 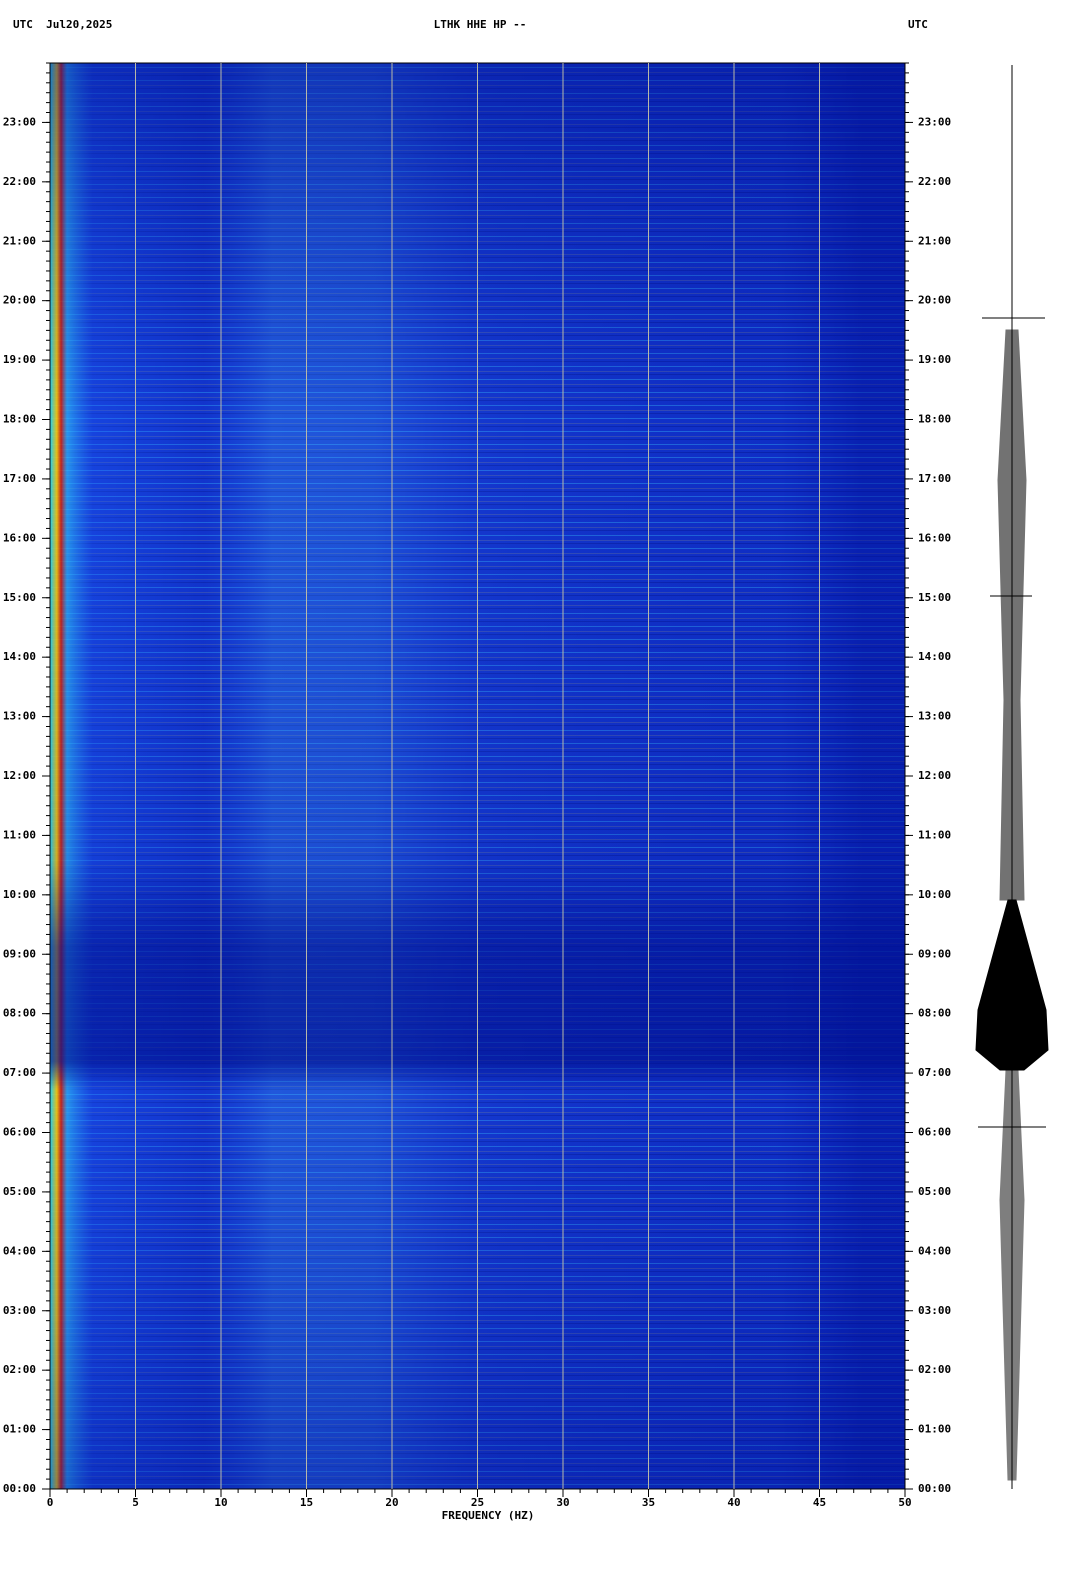 I want to click on chart-title: LTHK HHE HP --, so click(x=480, y=24).